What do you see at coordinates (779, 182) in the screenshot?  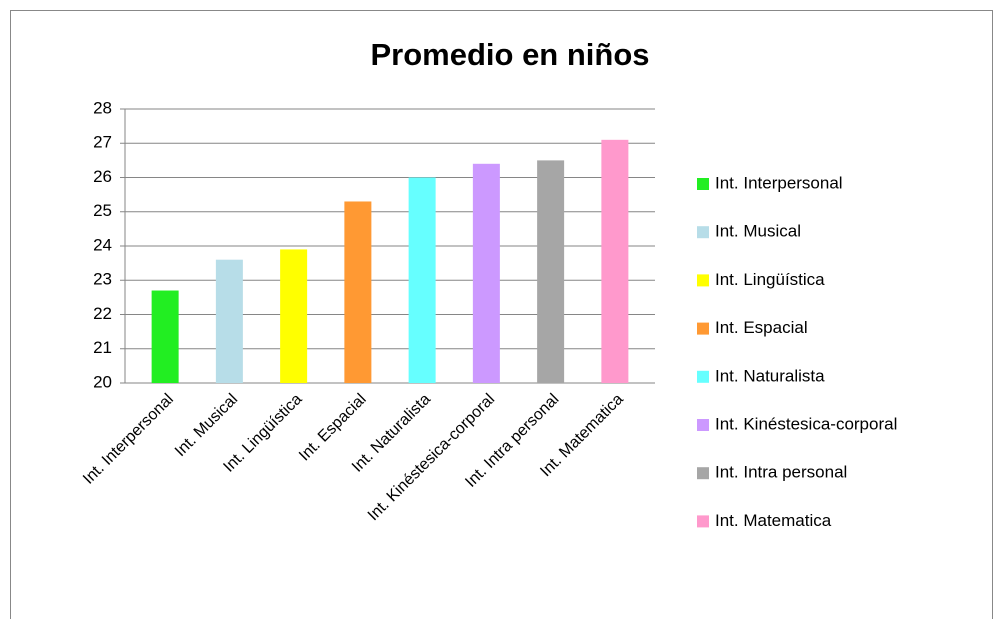 I see `legend-label: Int. Interpersonal` at bounding box center [779, 182].